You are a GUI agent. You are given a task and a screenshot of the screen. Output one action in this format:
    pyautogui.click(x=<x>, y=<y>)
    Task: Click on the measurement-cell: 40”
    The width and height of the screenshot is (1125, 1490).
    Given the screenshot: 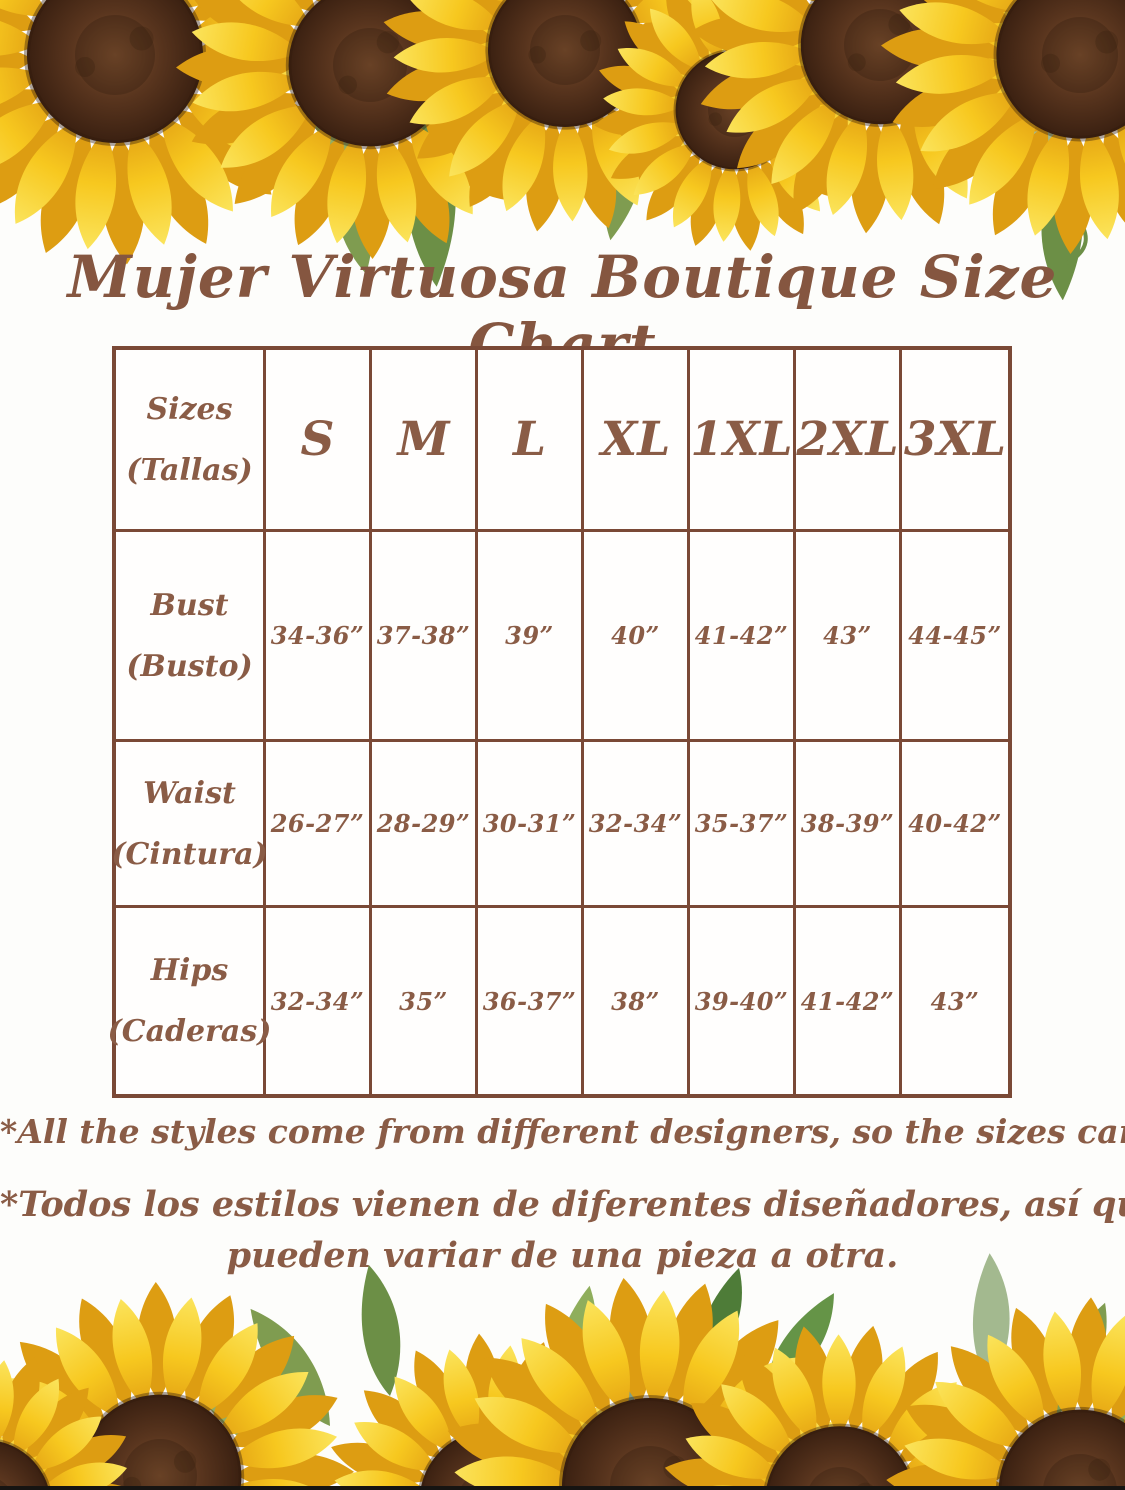 What is the action you would take?
    pyautogui.click(x=637, y=637)
    